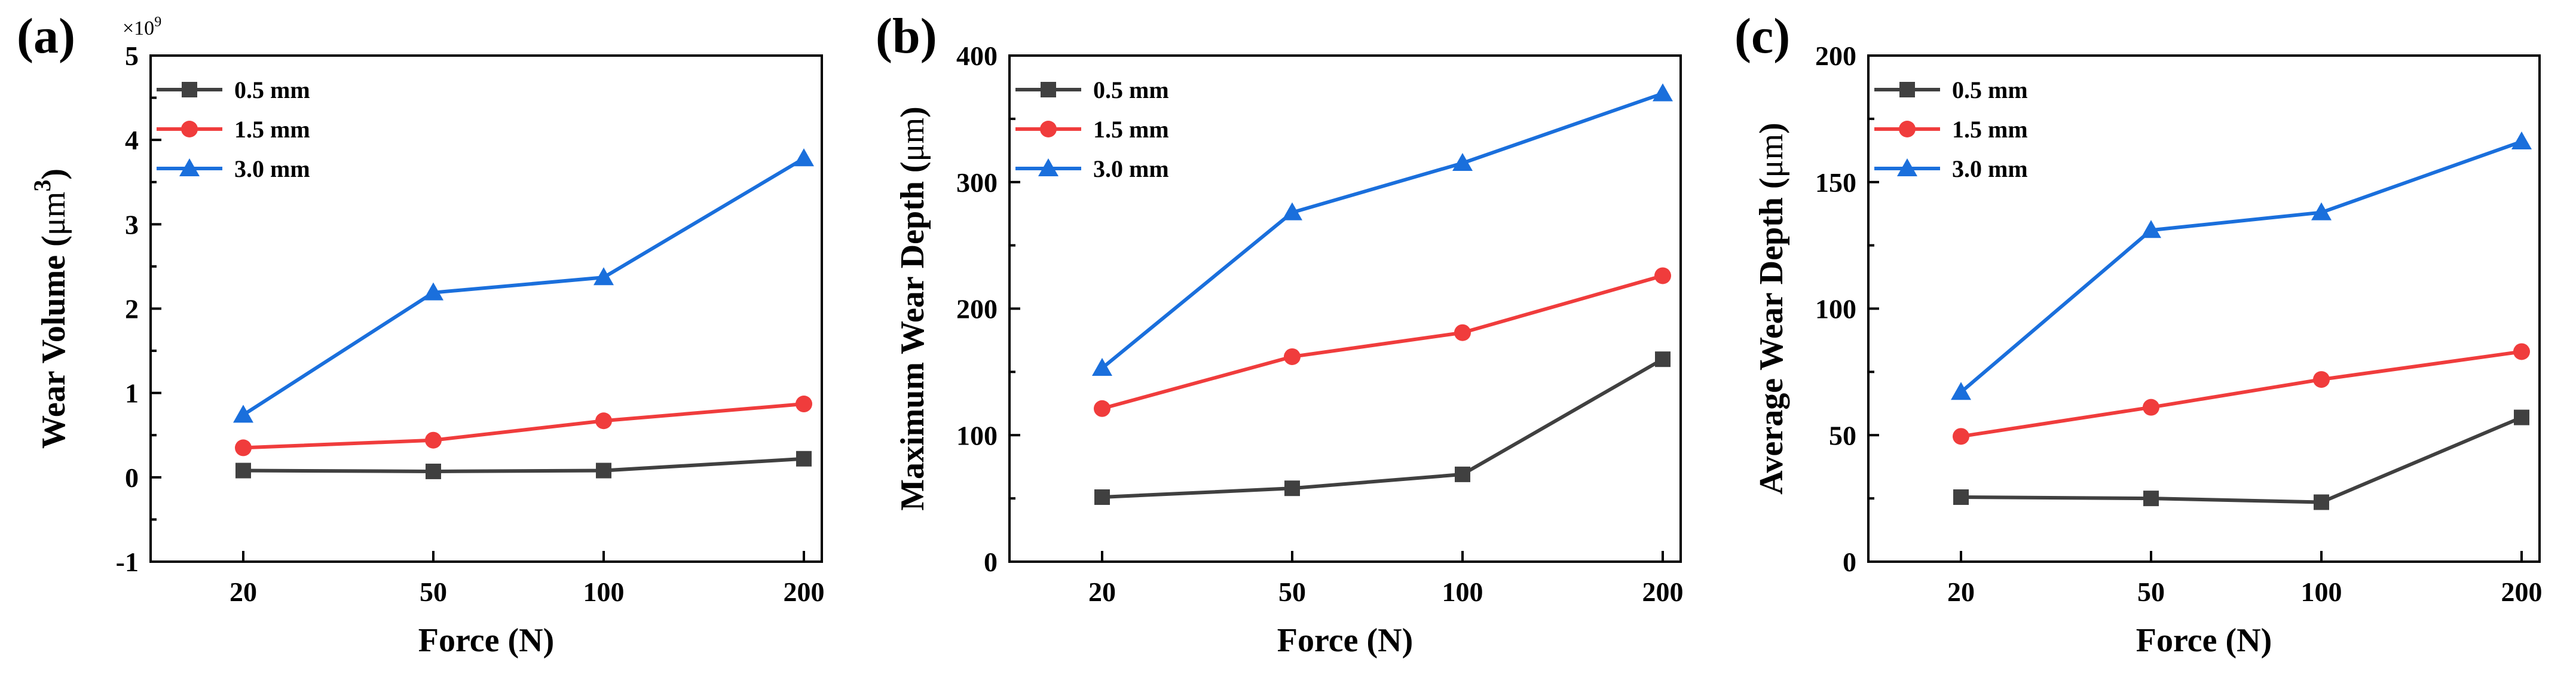  I want to click on y-multiplier-base: ×10, so click(138, 28).